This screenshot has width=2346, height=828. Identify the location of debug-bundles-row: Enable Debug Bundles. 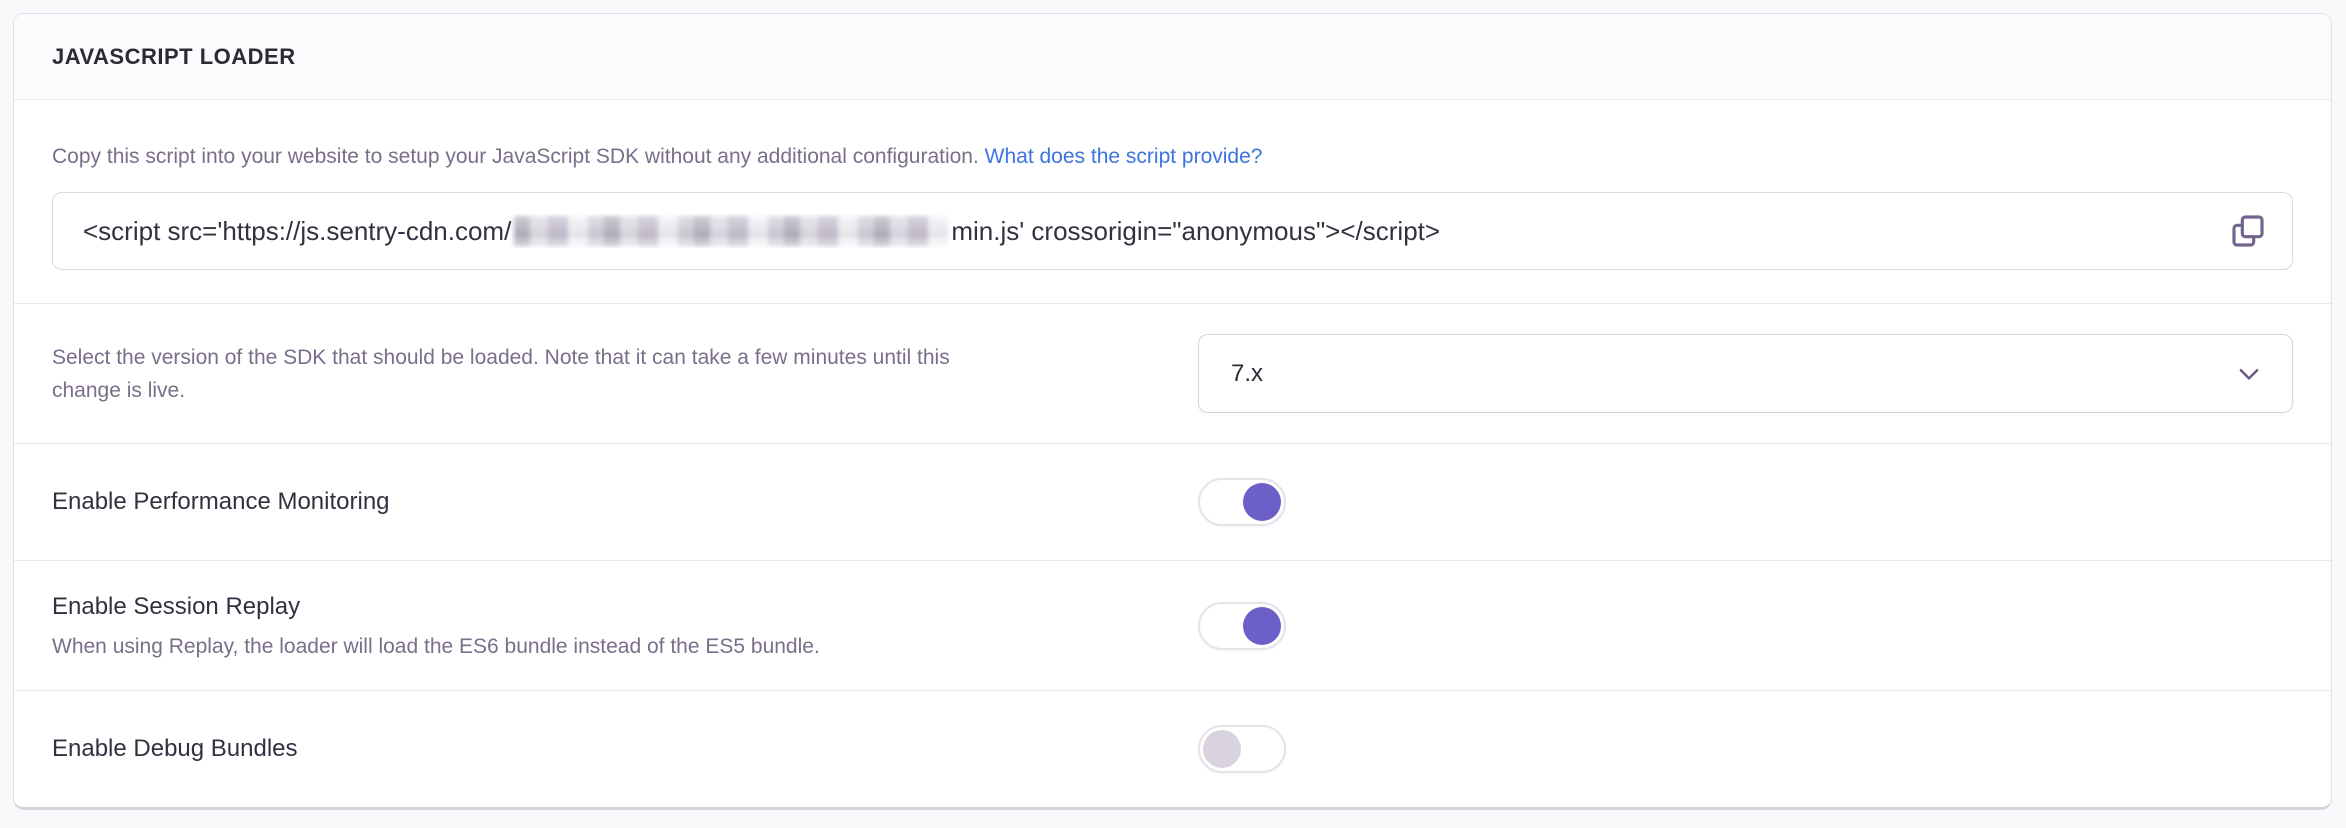
(1172, 748).